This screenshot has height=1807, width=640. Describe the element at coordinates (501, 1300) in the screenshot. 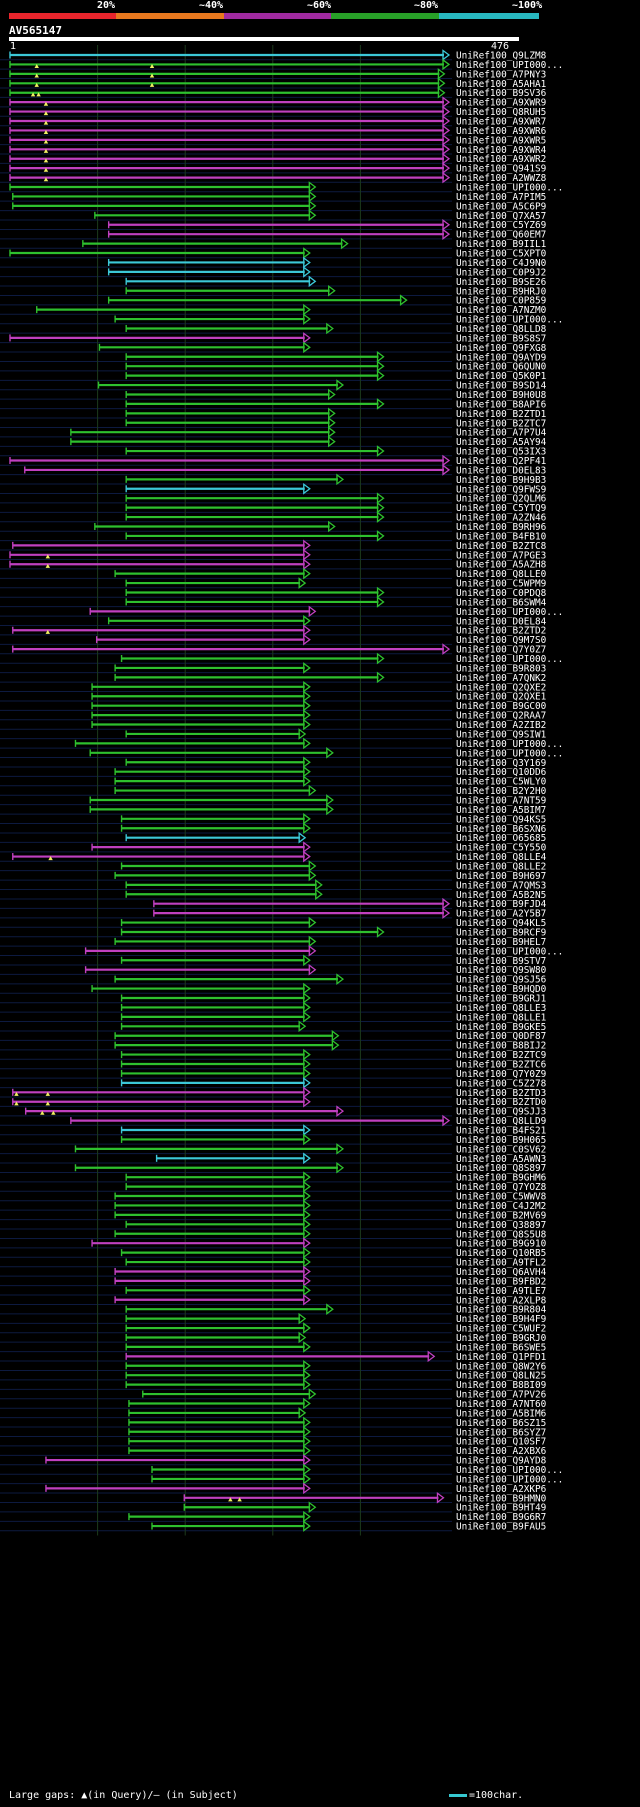

I see `hit-label: UniRef100_A2XLP8` at that location.